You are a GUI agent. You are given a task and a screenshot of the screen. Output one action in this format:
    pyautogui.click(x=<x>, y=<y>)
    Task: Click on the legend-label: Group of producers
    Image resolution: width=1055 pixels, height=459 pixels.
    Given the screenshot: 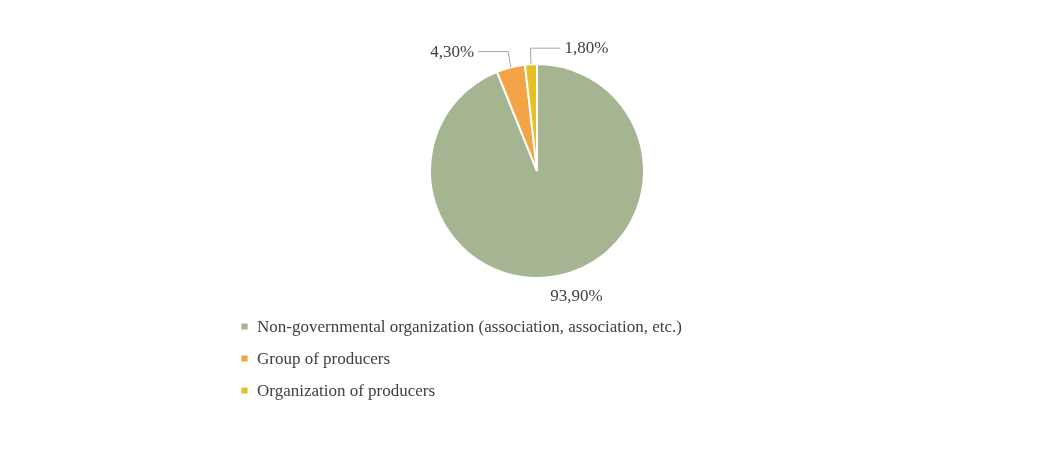 What is the action you would take?
    pyautogui.click(x=324, y=358)
    